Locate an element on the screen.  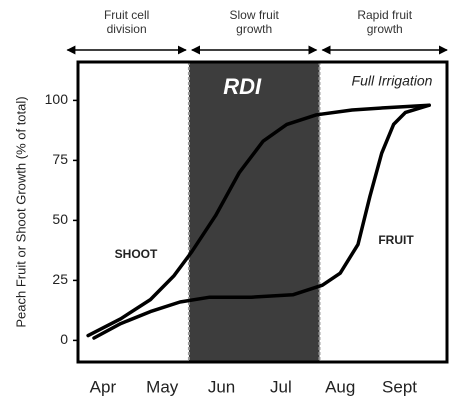
phase-label: Rapid fruit growth is located at coordinates (384, 22).